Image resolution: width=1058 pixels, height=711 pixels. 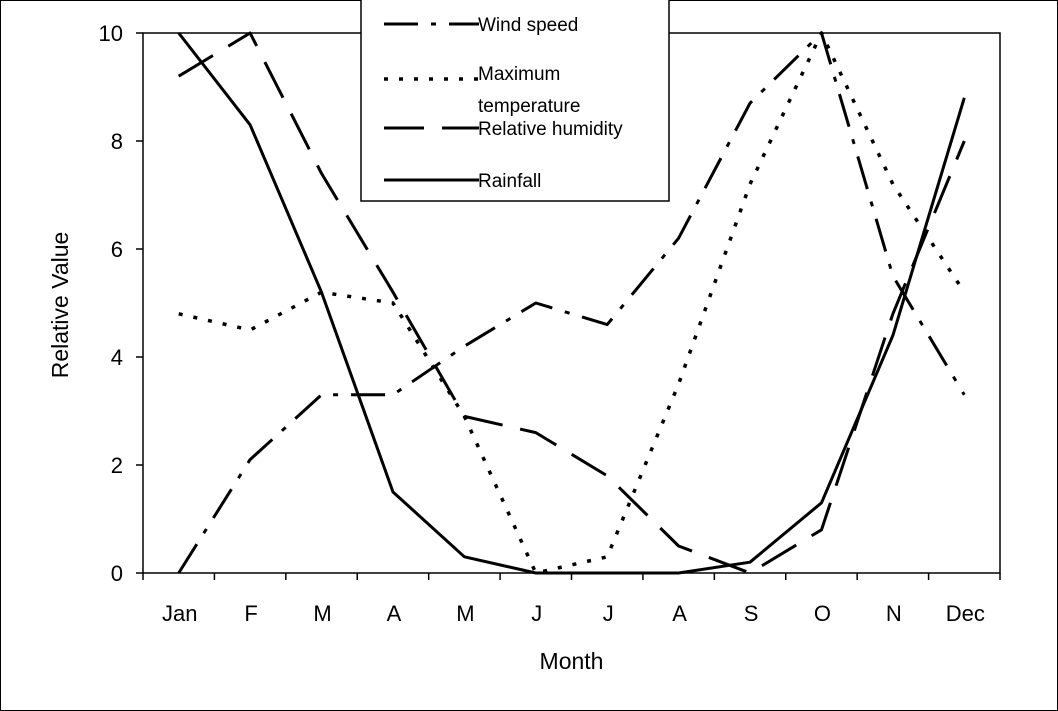 What do you see at coordinates (572, 661) in the screenshot?
I see `x-axis-label: Month` at bounding box center [572, 661].